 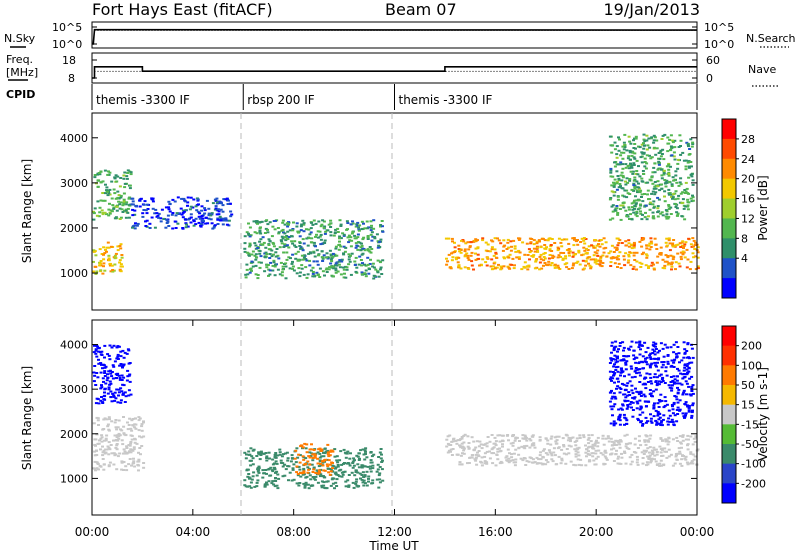 I want to click on velocity-y-tick-label-2: 3000, so click(x=74, y=389).